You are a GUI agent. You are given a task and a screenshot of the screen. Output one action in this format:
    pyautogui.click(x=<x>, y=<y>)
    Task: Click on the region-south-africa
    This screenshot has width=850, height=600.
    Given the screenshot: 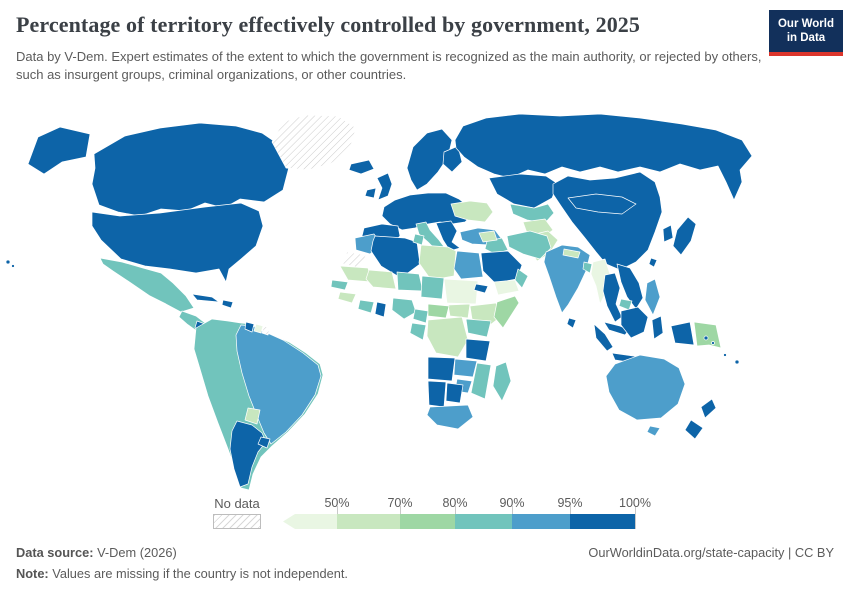 What is the action you would take?
    pyautogui.click(x=450, y=417)
    